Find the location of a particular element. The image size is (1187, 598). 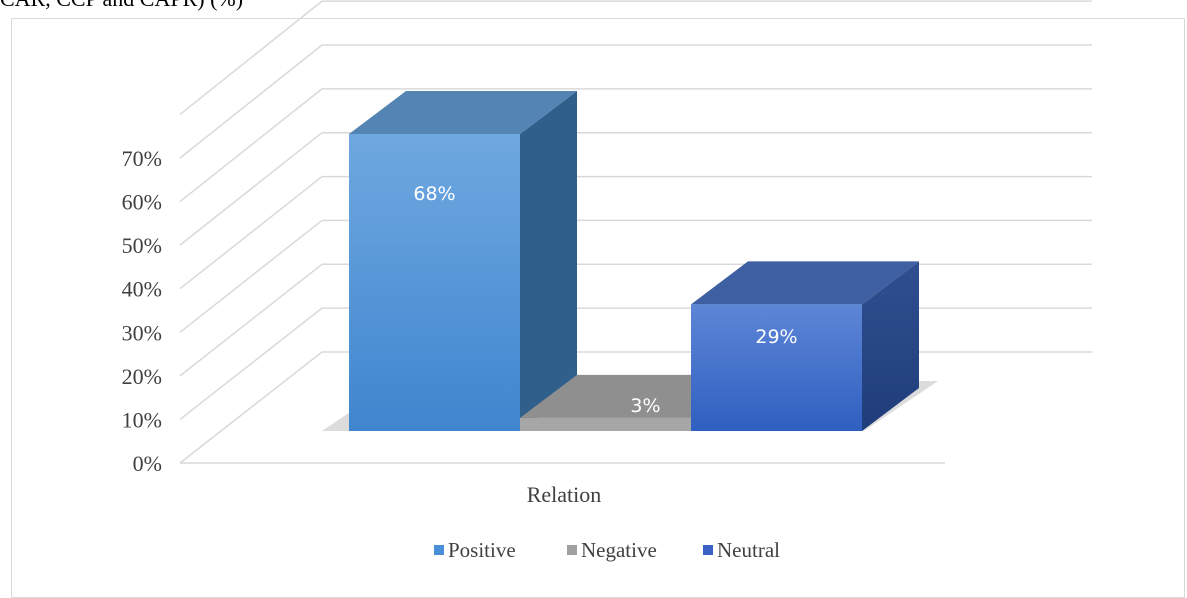

bar-positive is located at coordinates (463, 261).